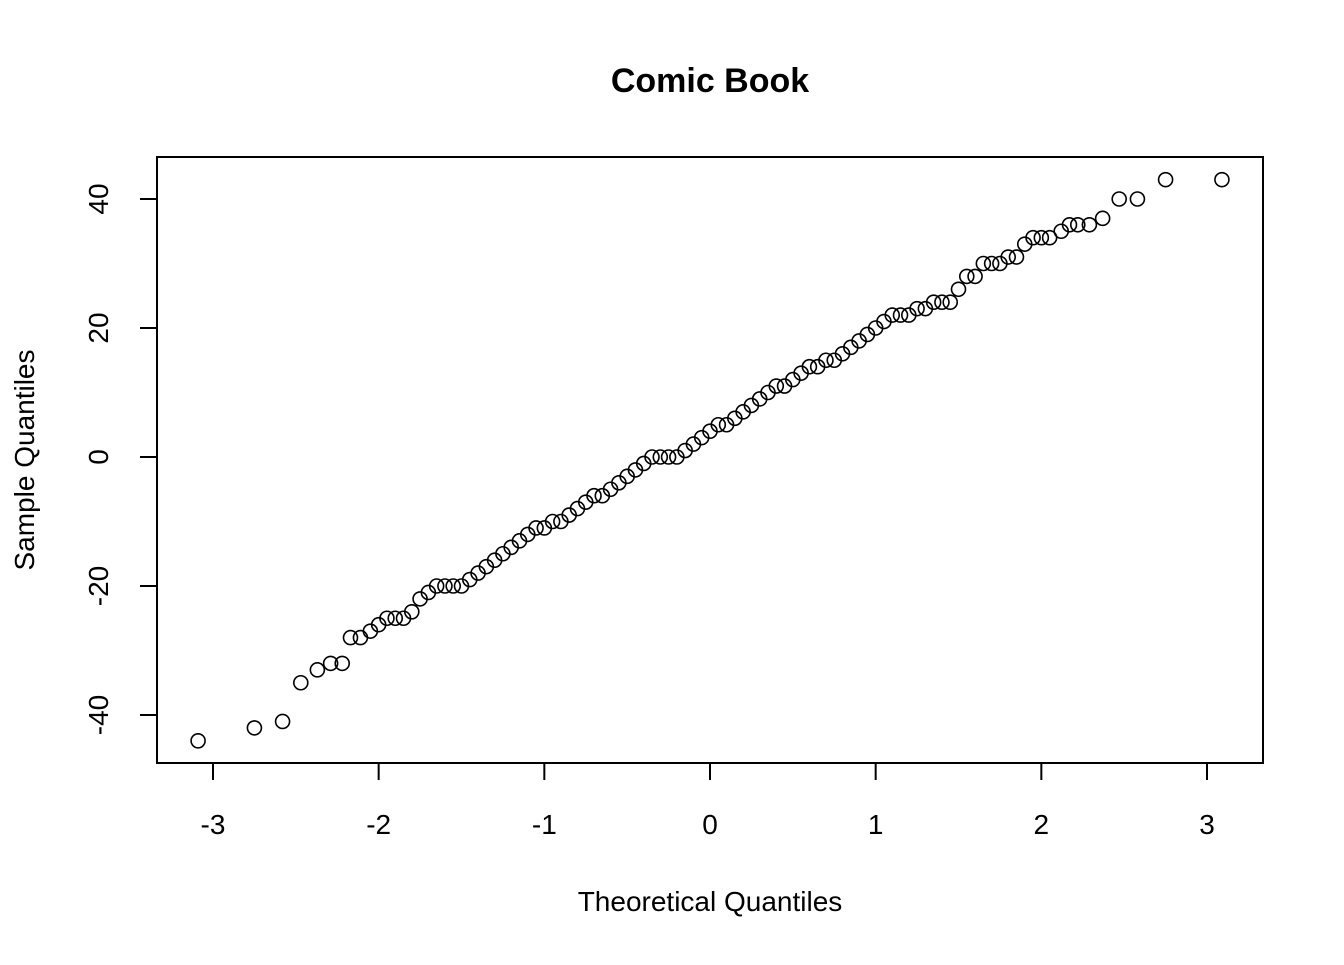  I want to click on x-tick-label: 3, so click(1207, 824).